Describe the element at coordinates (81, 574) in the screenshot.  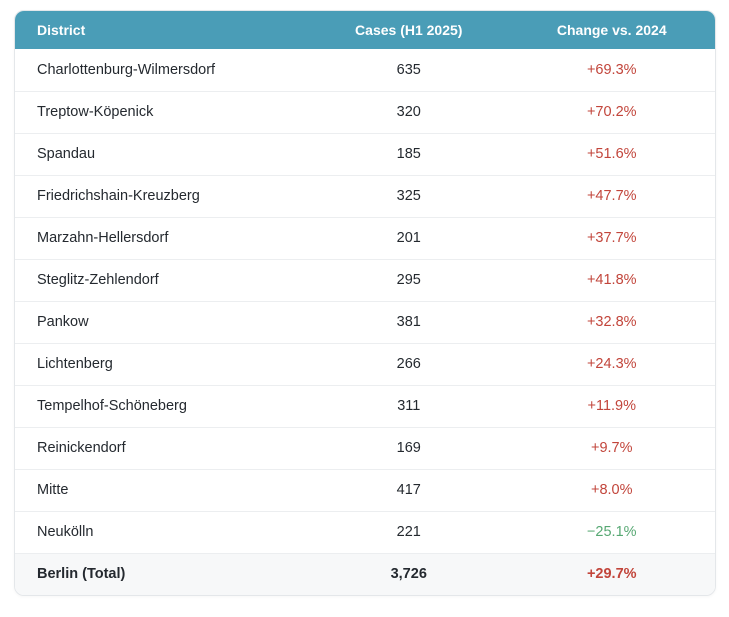
I see `total-label: Berlin (Total)` at that location.